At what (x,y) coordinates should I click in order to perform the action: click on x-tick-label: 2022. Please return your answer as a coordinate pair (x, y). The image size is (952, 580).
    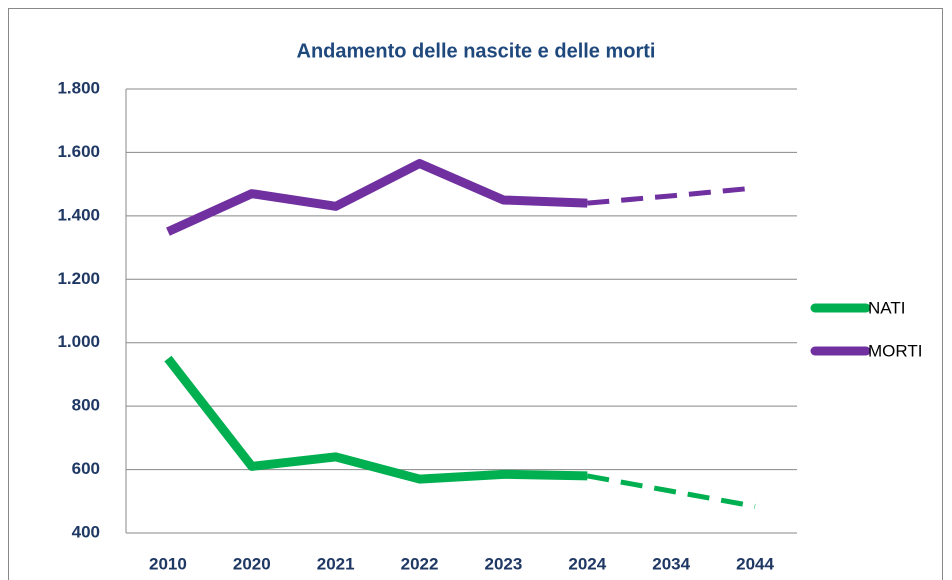
    Looking at the image, I should click on (420, 563).